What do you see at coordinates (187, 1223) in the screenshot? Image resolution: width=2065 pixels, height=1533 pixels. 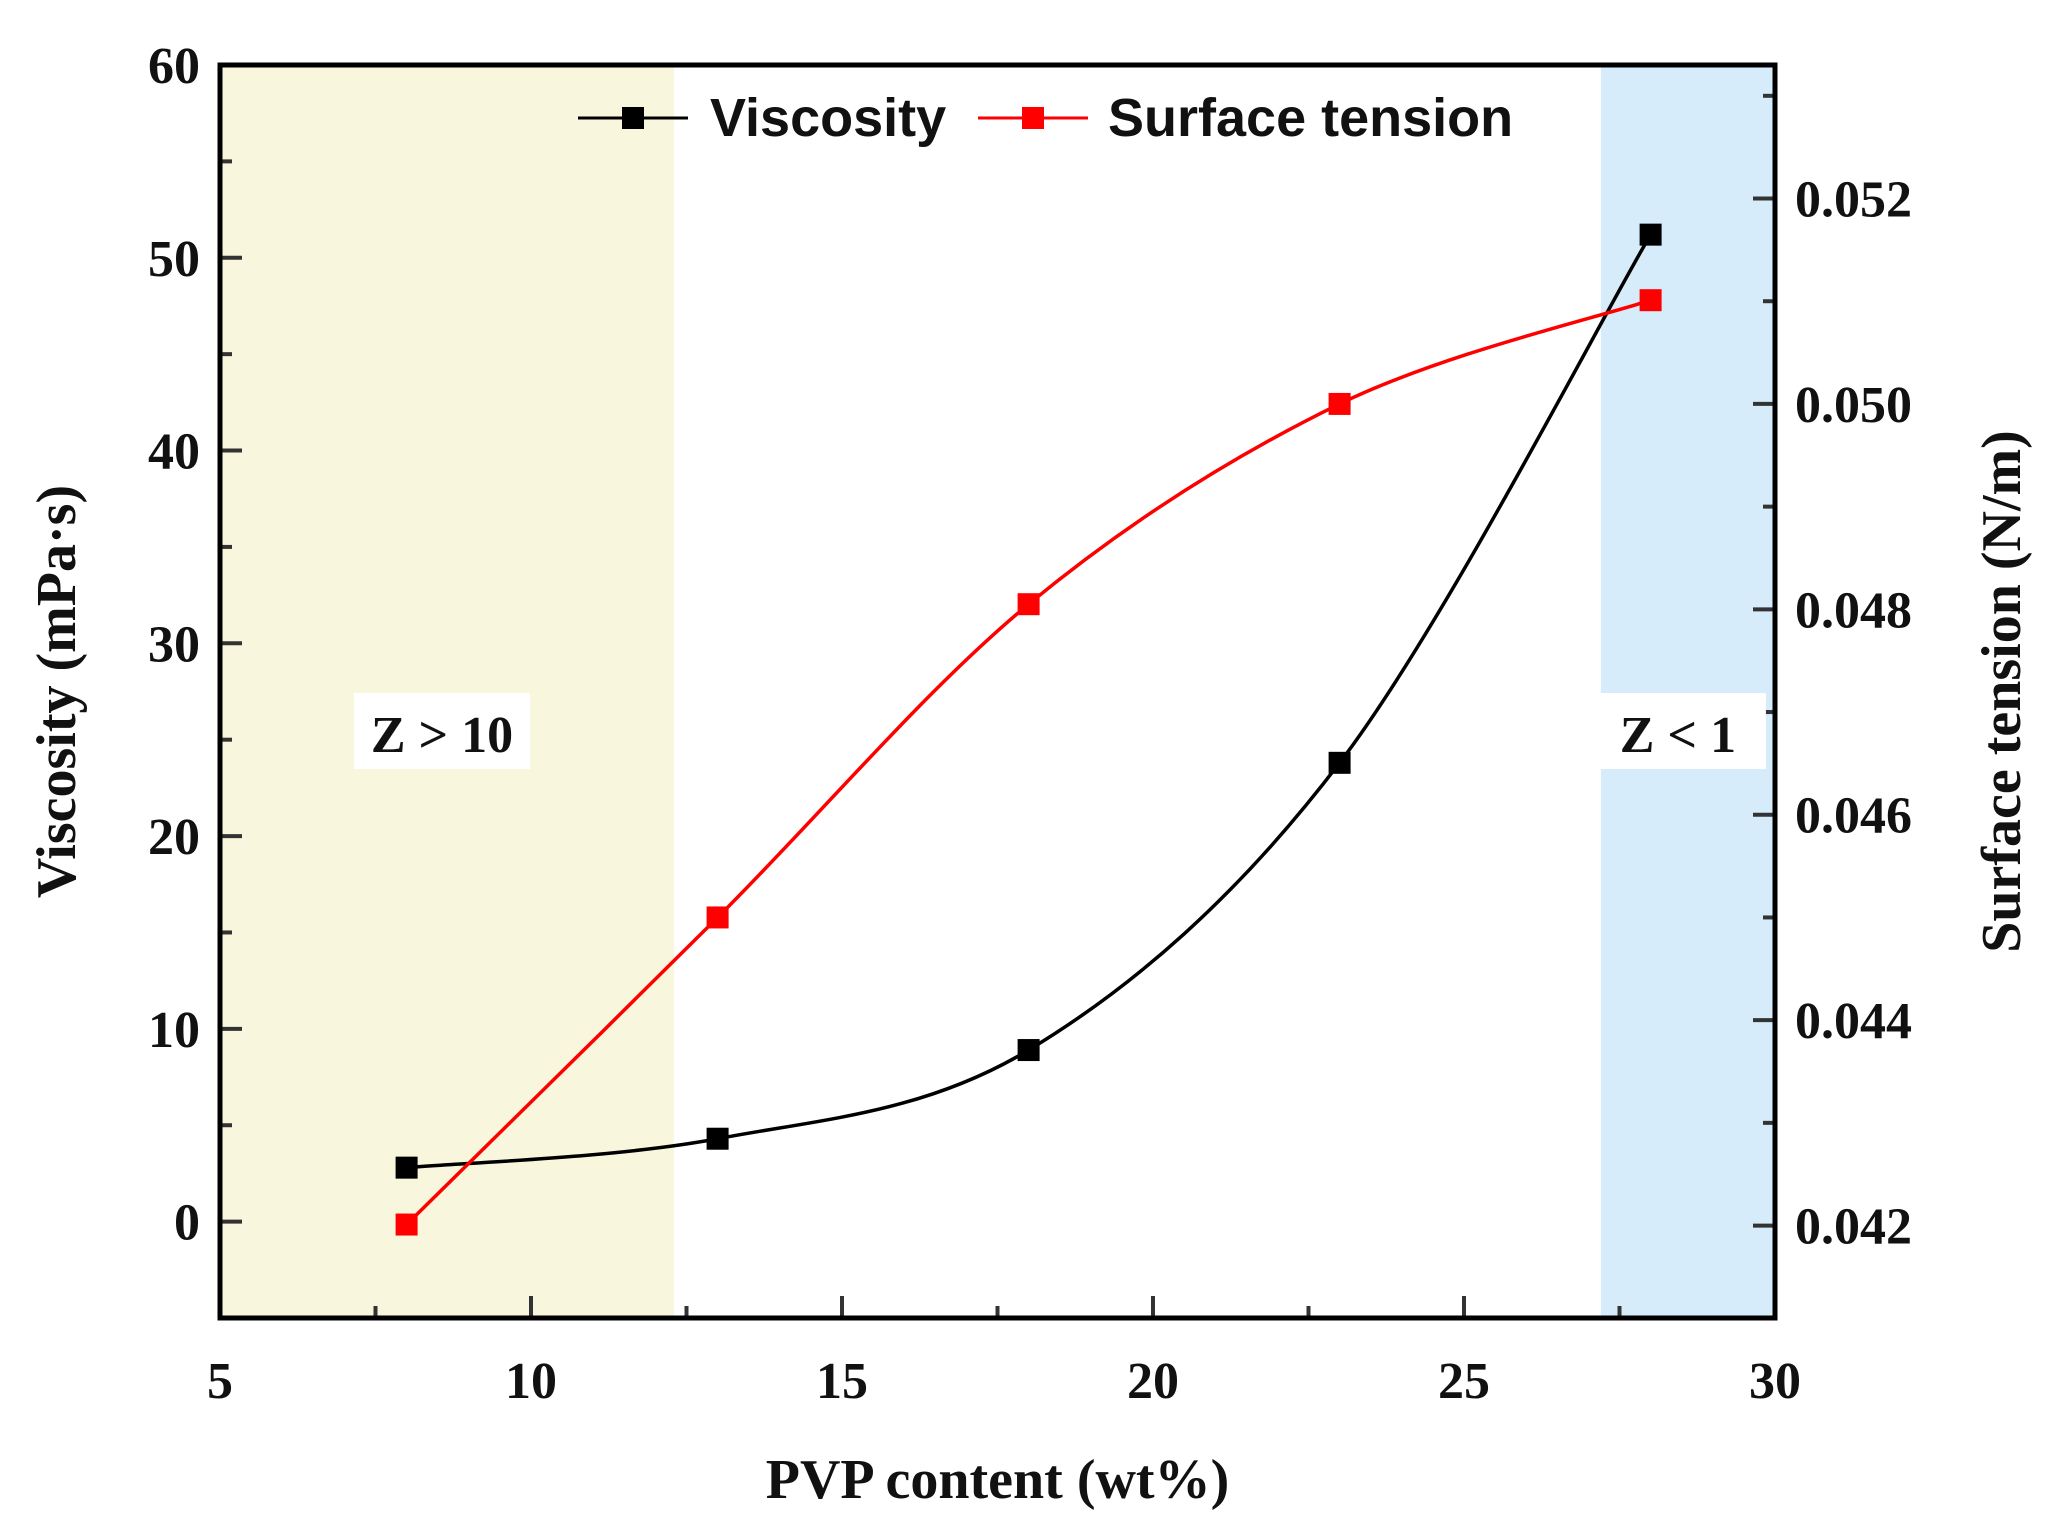 I see `y-left-tick-label: 0` at bounding box center [187, 1223].